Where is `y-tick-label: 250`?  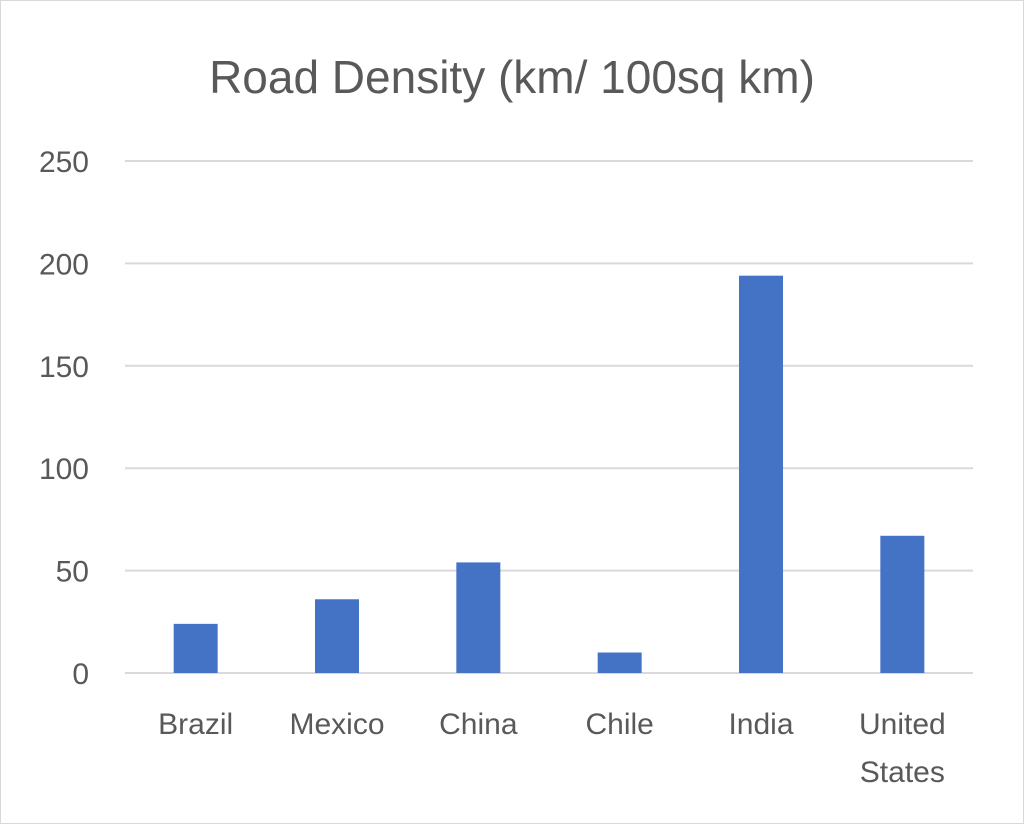 y-tick-label: 250 is located at coordinates (64, 162).